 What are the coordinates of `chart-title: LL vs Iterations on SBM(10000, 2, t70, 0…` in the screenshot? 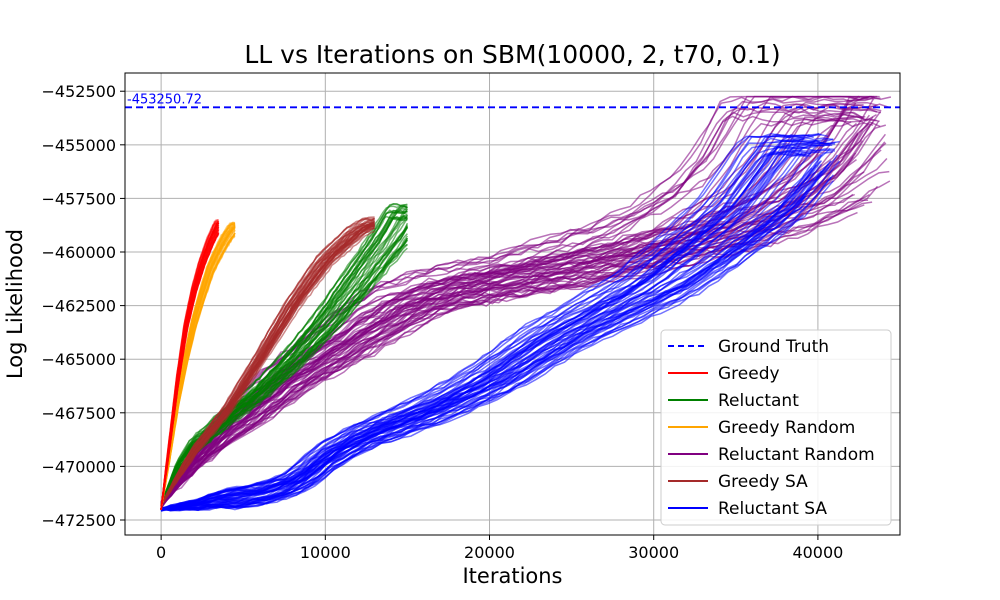 It's located at (512, 54).